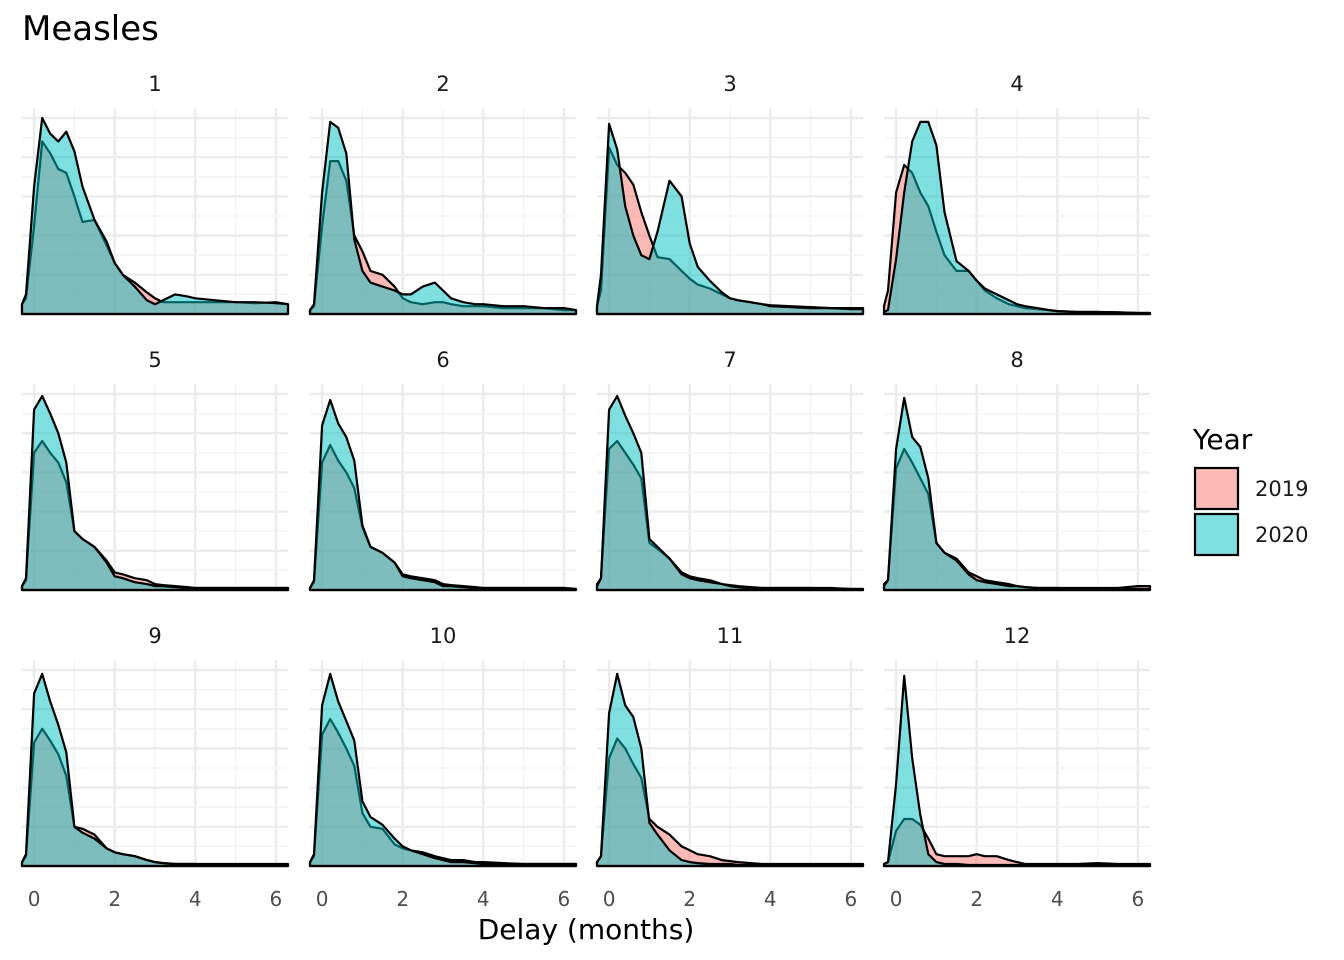 This screenshot has width=1344, height=960. I want to click on facet-panel-4: 4, so click(1017, 194).